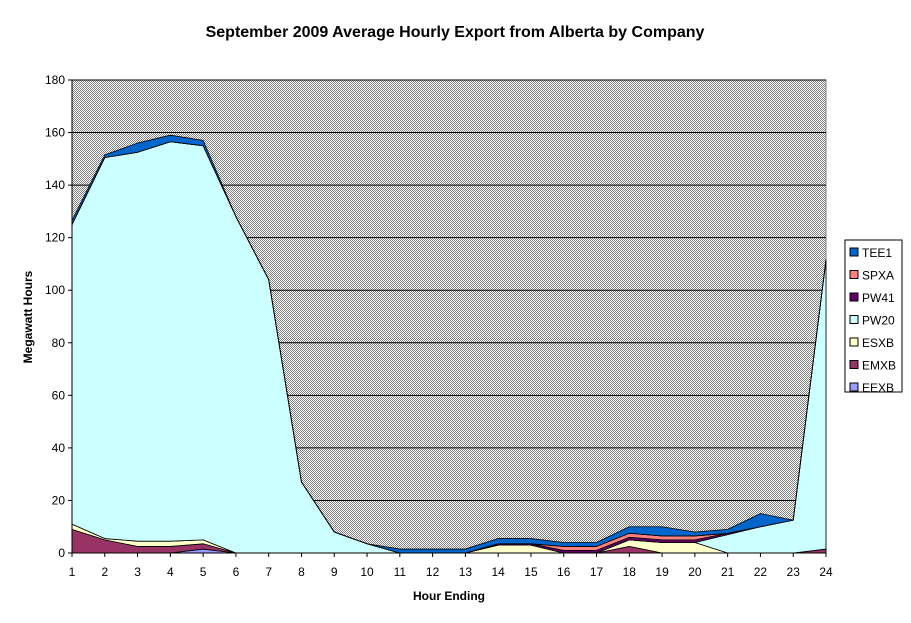  What do you see at coordinates (433, 572) in the screenshot?
I see `x-tick-label: 12` at bounding box center [433, 572].